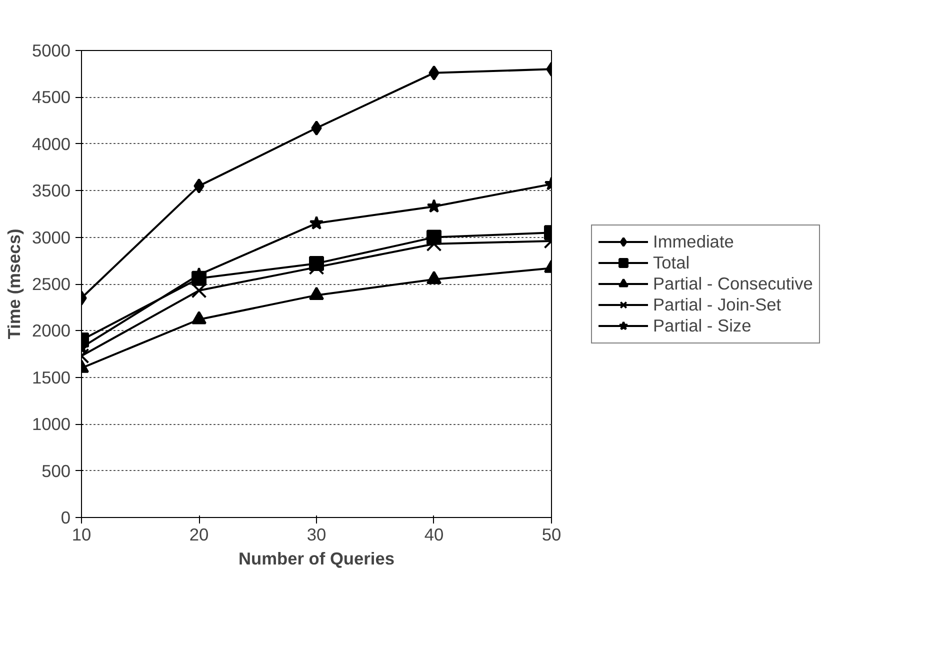 The height and width of the screenshot is (647, 951). Describe the element at coordinates (733, 283) in the screenshot. I see `legend-label: Partial - Consecutive` at that location.